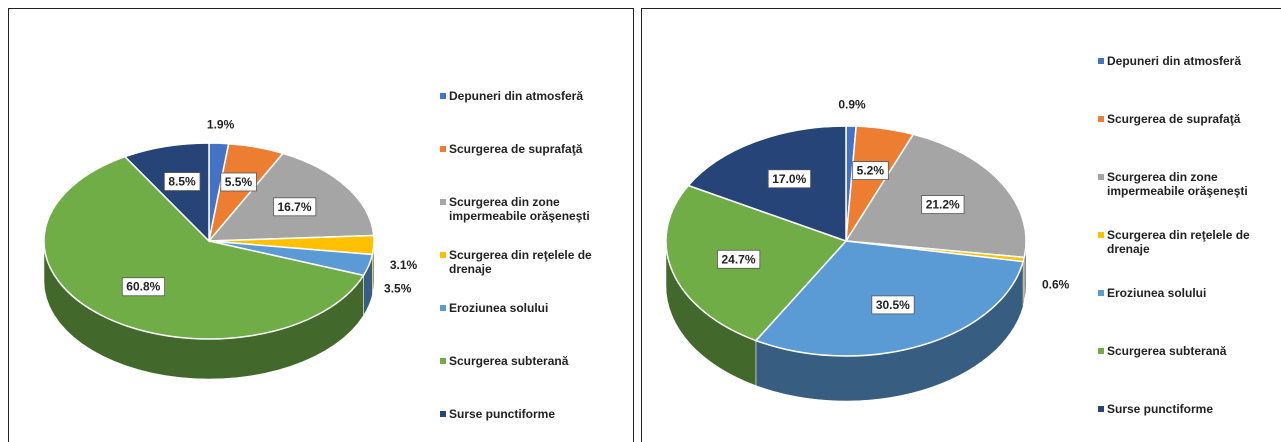  I want to click on data-label: 5.2%, so click(871, 171).